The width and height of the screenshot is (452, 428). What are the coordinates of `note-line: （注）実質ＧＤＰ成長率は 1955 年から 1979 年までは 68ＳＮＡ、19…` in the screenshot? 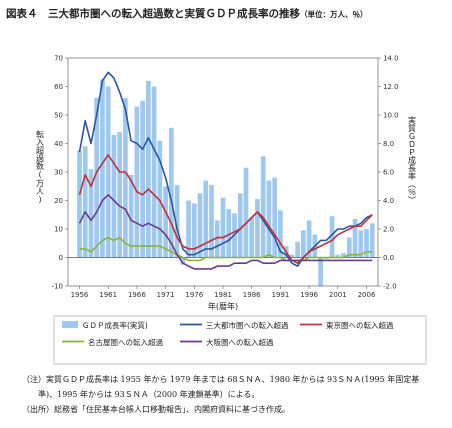 It's located at (221, 379).